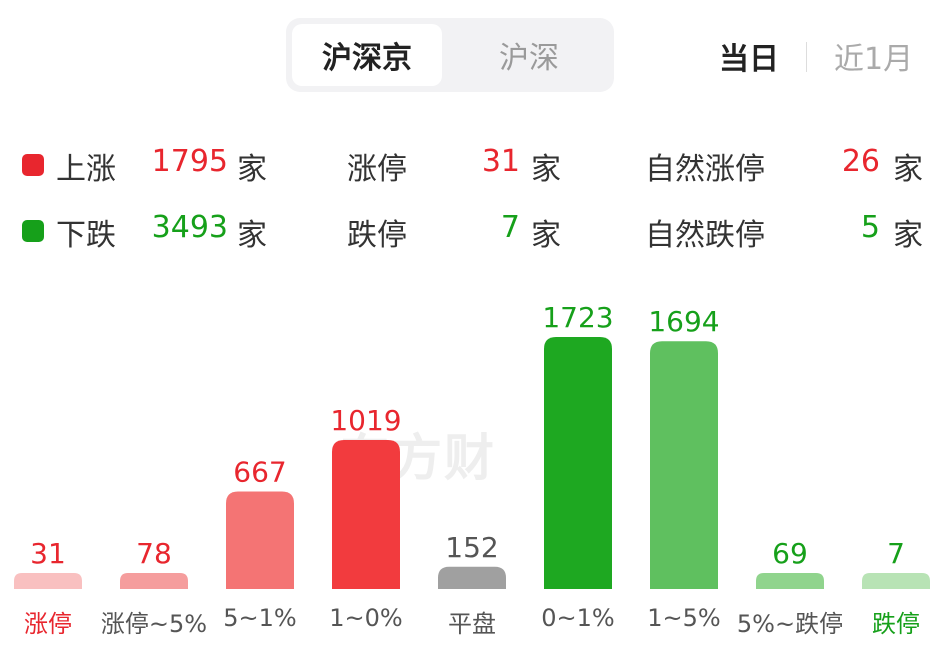  Describe the element at coordinates (472, 624) in the screenshot. I see `category-label-4: 平盘` at that location.